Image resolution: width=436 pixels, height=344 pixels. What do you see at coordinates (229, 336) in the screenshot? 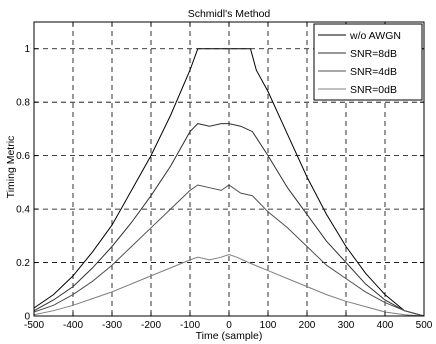
I see `x-axis-label: Time (sample)` at bounding box center [229, 336].